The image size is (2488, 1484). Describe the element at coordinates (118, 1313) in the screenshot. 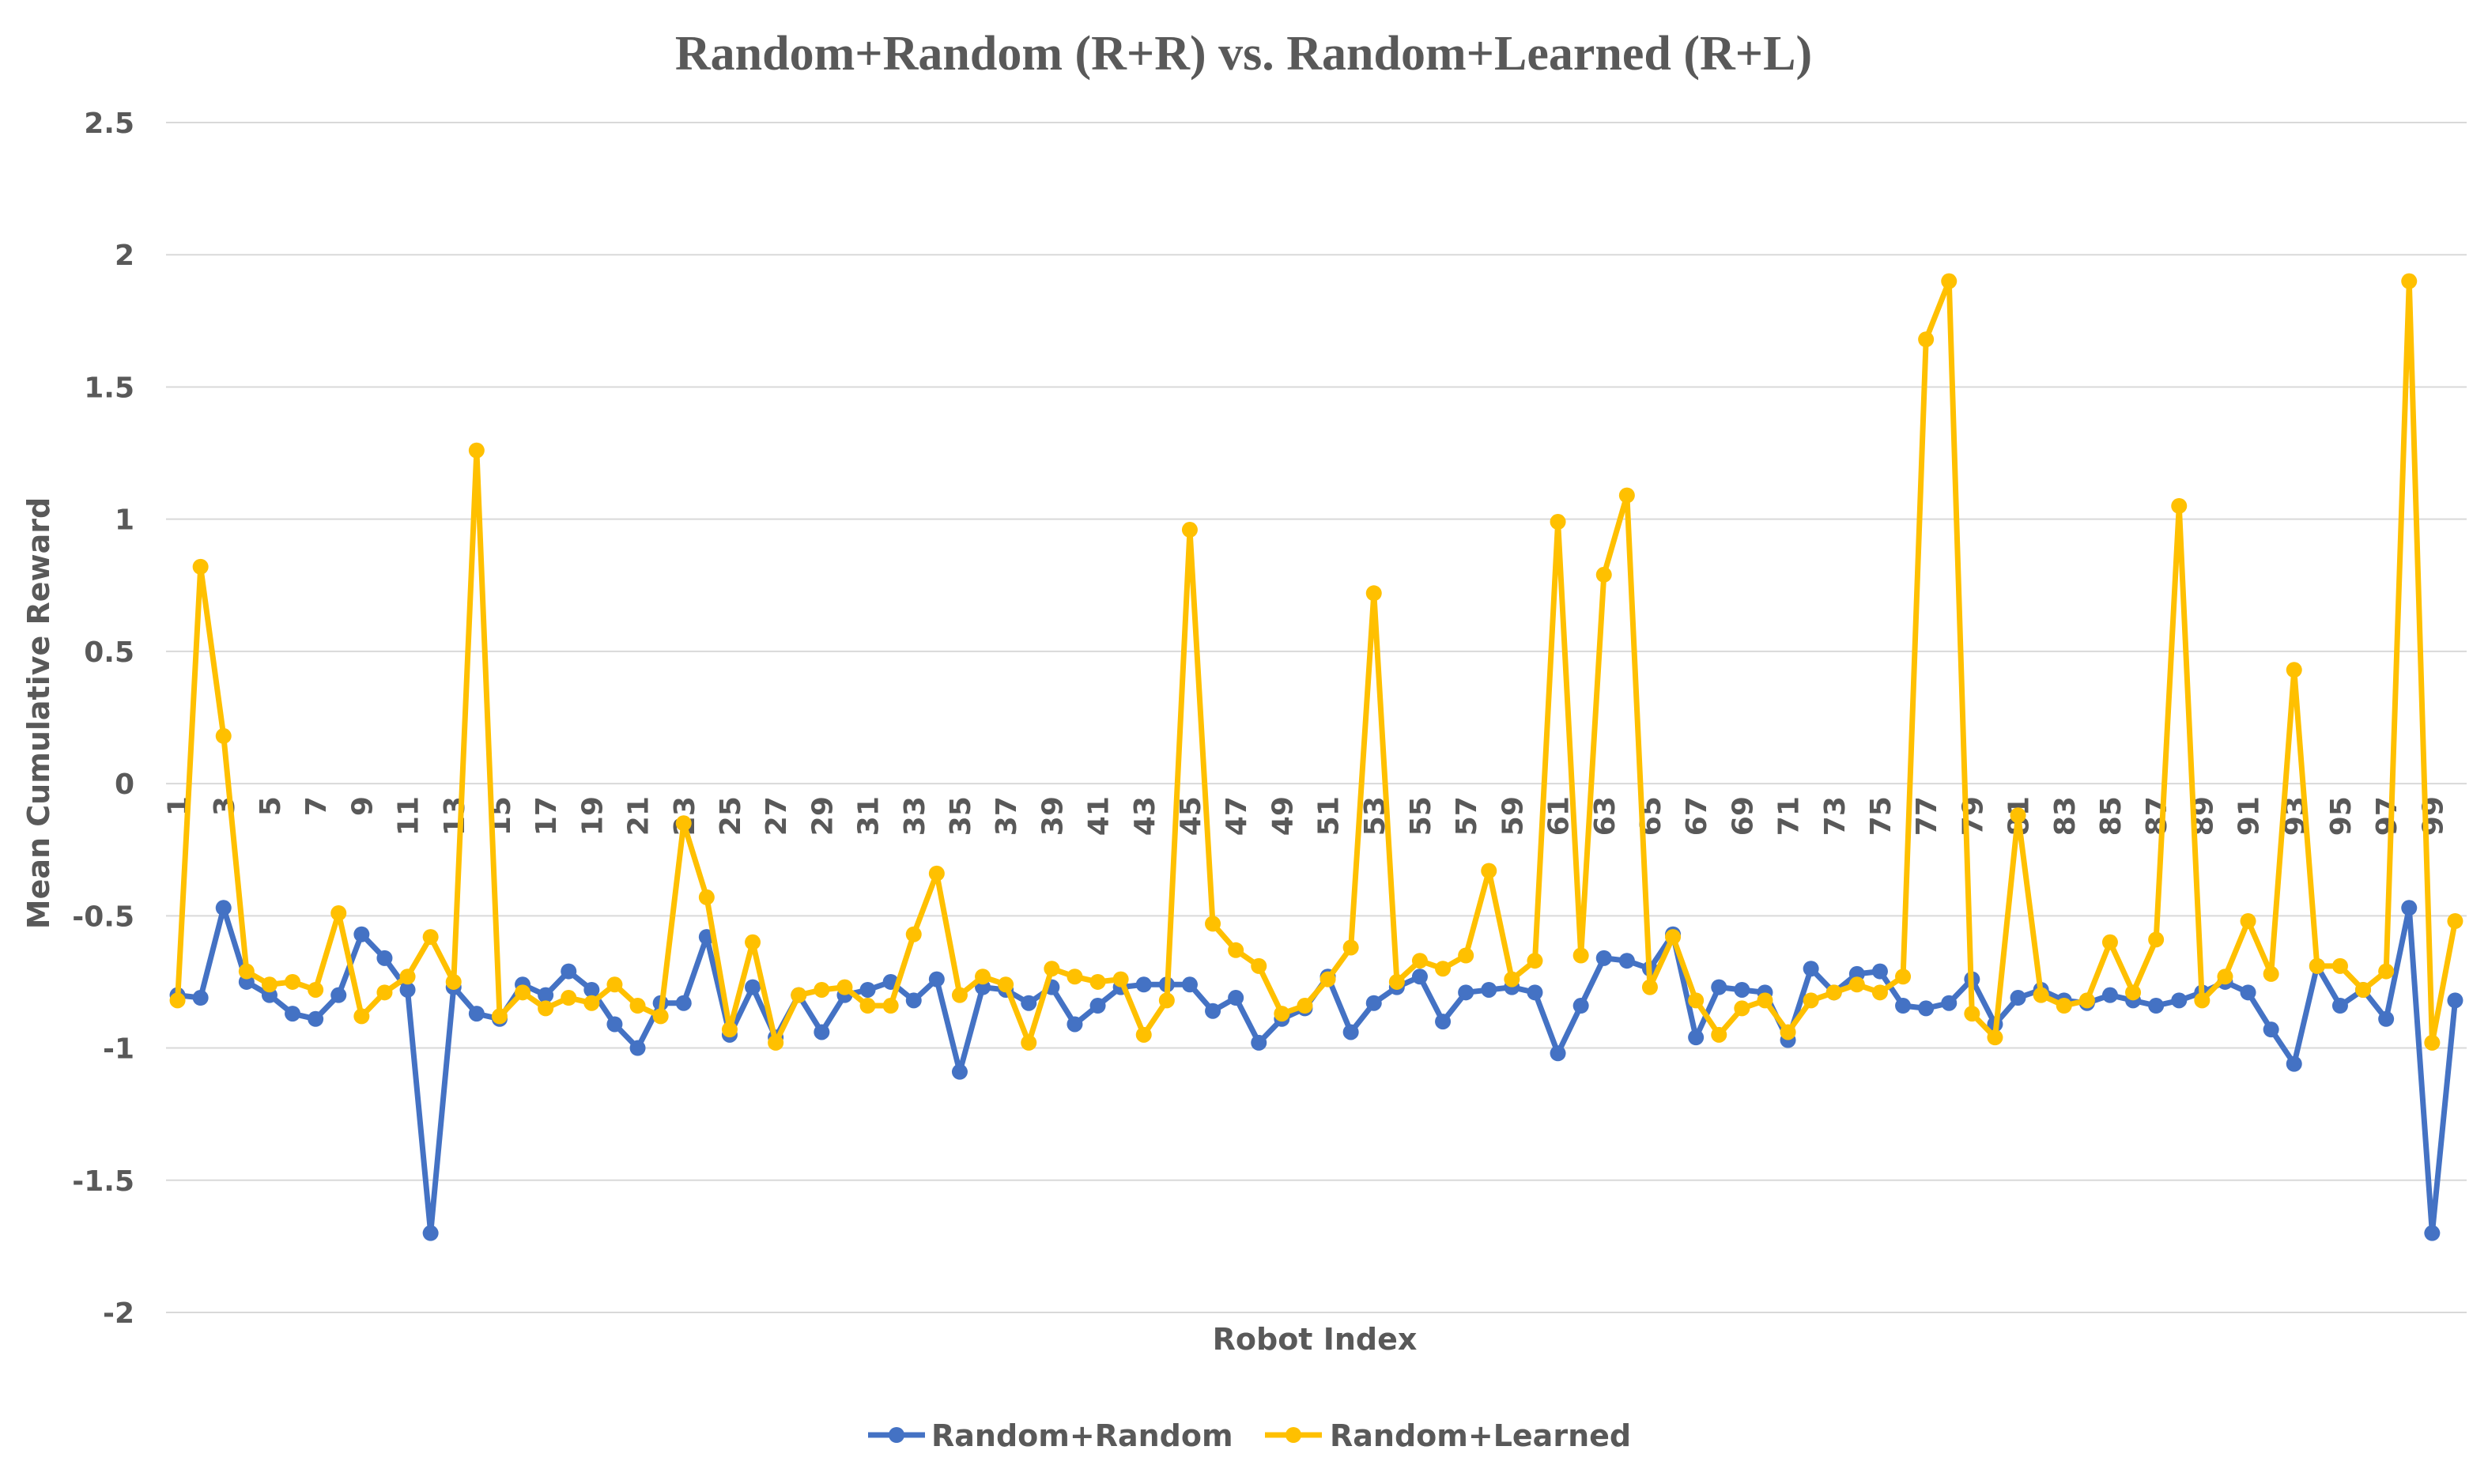

I see `y-tick-label: -2` at that location.